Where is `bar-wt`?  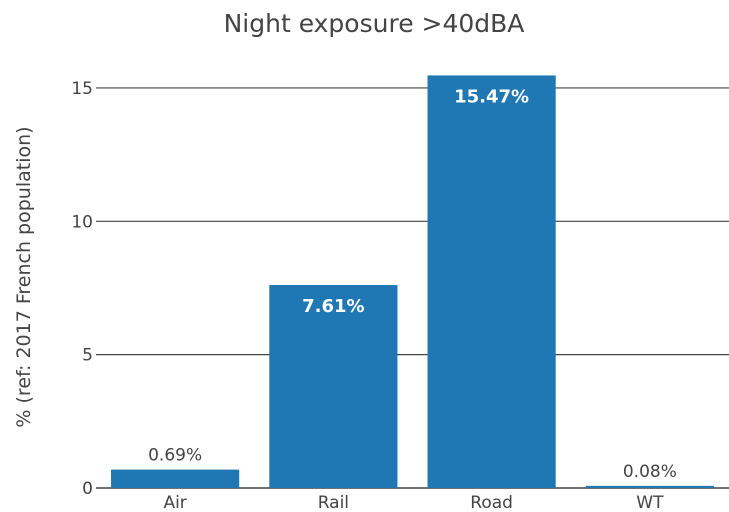 bar-wt is located at coordinates (649, 486).